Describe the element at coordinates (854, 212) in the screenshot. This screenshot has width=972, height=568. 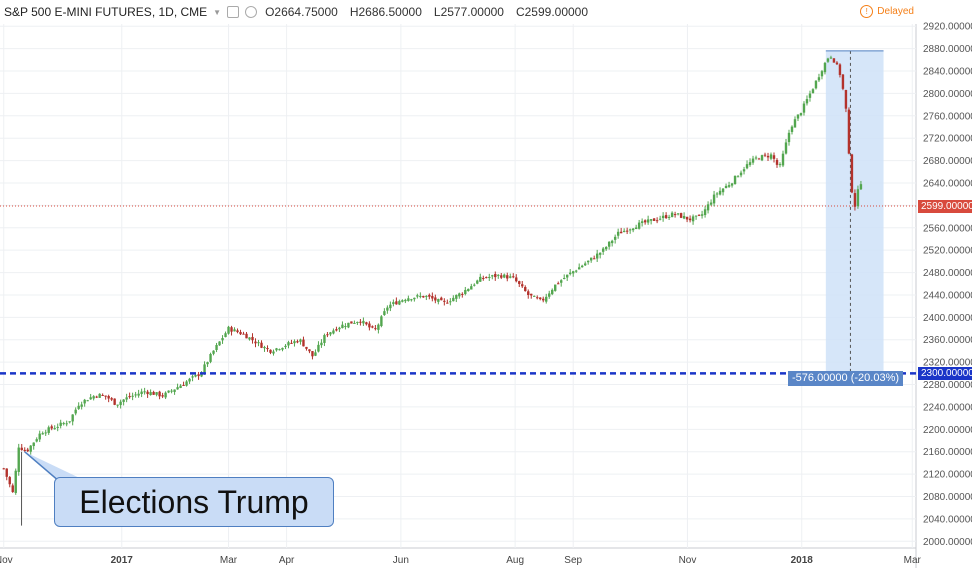
I see `measure-box` at that location.